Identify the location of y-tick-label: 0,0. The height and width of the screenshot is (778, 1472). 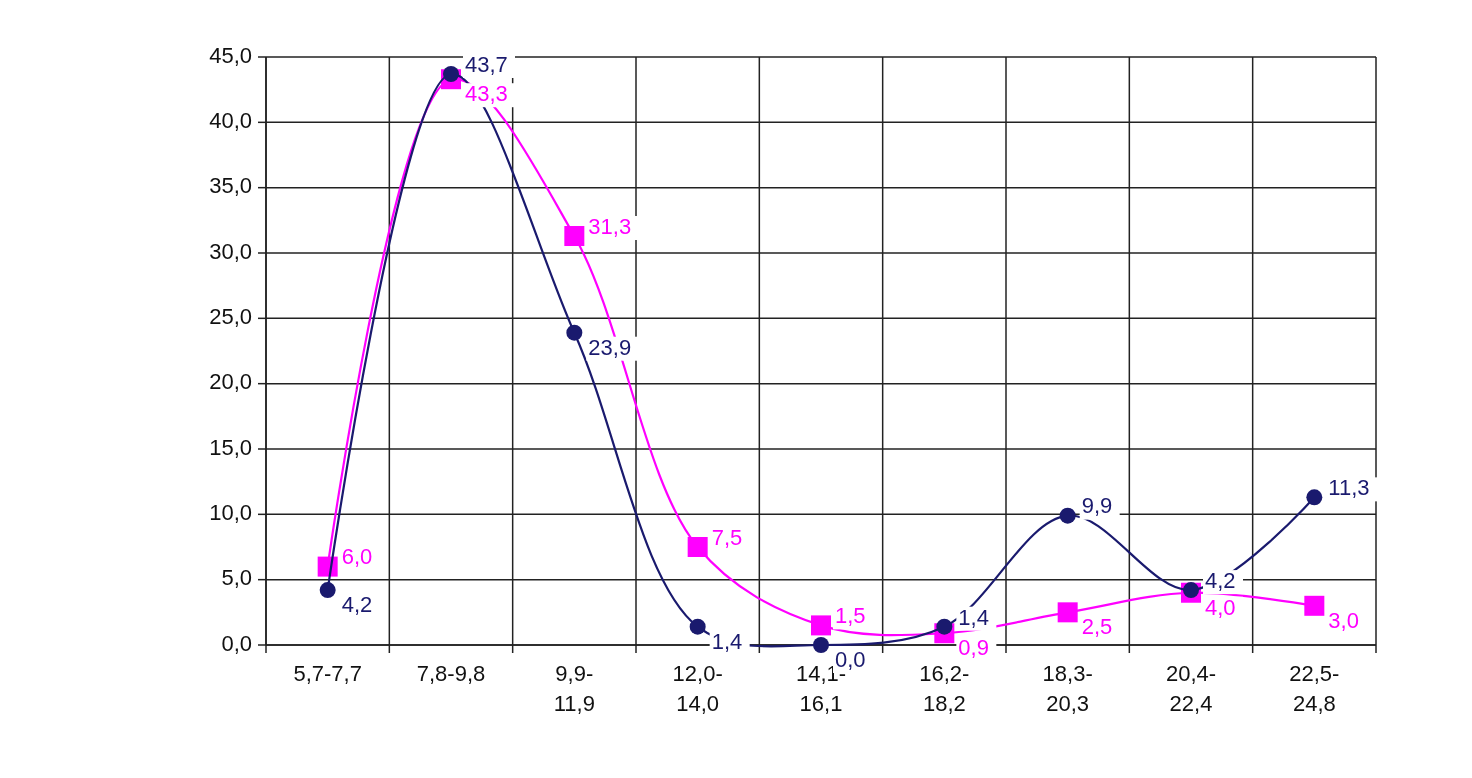
(236, 643).